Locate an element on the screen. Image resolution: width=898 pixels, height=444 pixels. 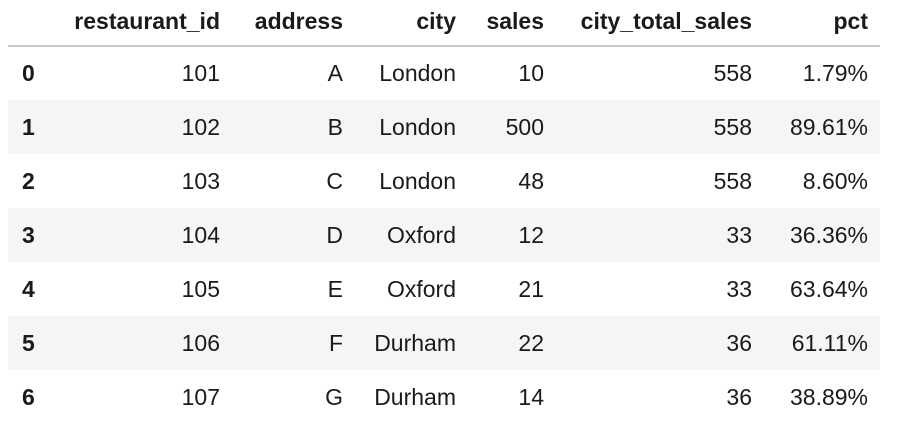
row-index: 4 is located at coordinates (28, 288).